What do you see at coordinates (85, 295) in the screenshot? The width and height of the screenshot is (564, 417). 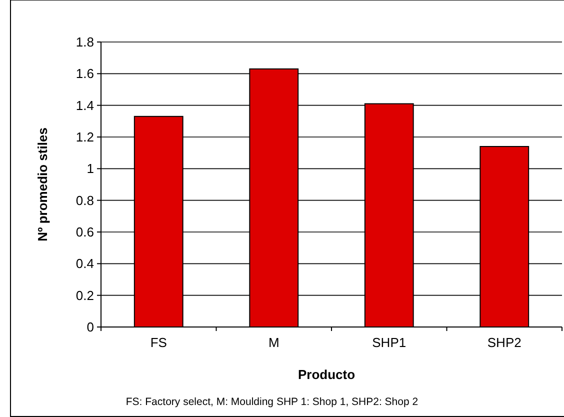 I see `y-tick-label: 0.2` at bounding box center [85, 295].